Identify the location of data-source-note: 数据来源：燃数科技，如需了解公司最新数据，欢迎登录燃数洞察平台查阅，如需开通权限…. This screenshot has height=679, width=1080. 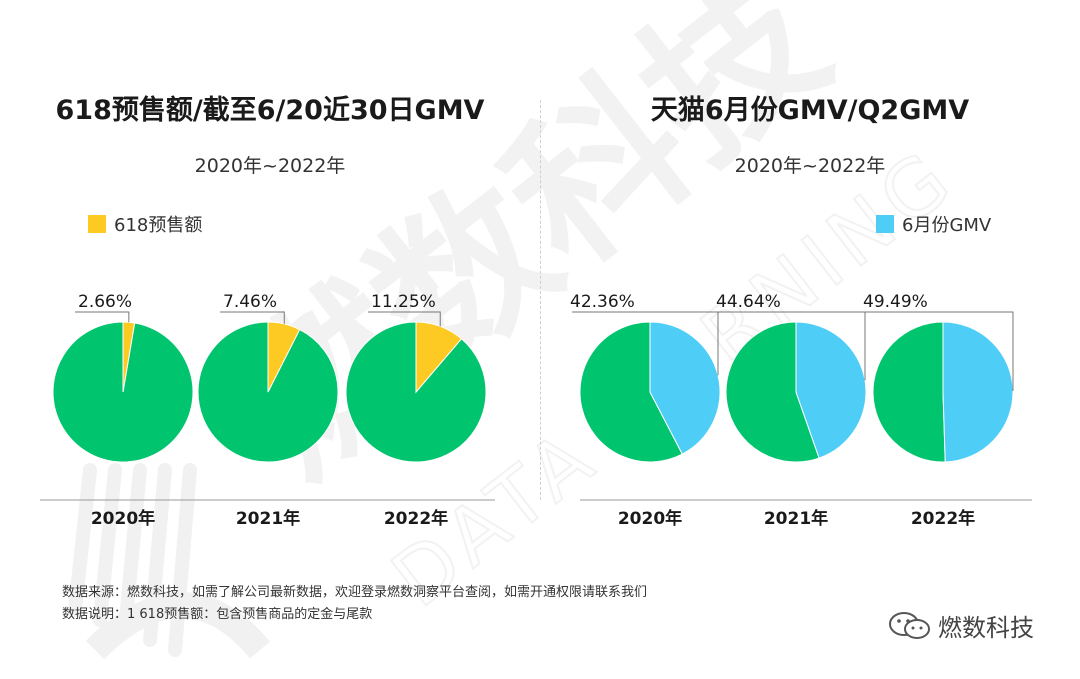
(355, 592).